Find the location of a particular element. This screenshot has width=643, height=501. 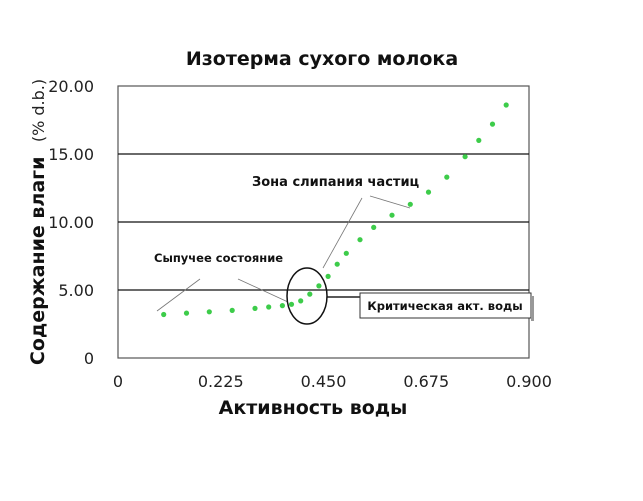

y-axis-label-group: Содержание влаги (% d.b.) is located at coordinates (38, 222).